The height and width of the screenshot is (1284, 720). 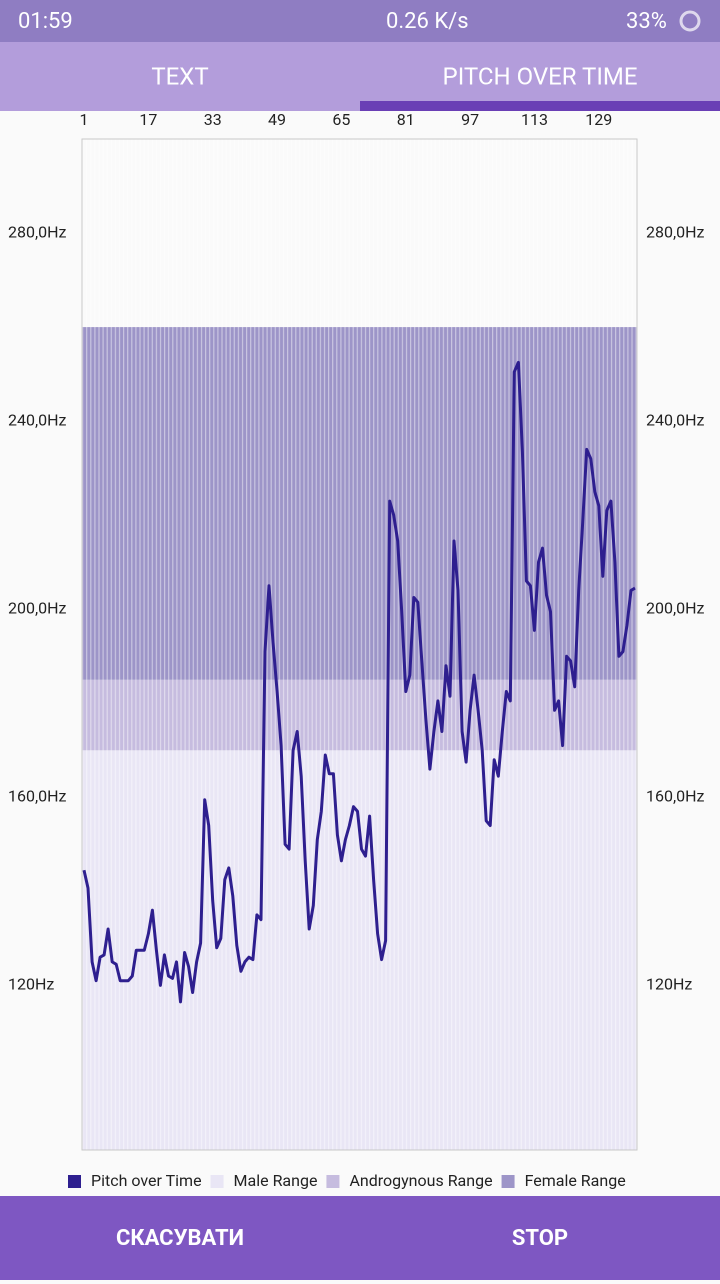 I want to click on y-tick-label: 240,0Hz, so click(x=37, y=419).